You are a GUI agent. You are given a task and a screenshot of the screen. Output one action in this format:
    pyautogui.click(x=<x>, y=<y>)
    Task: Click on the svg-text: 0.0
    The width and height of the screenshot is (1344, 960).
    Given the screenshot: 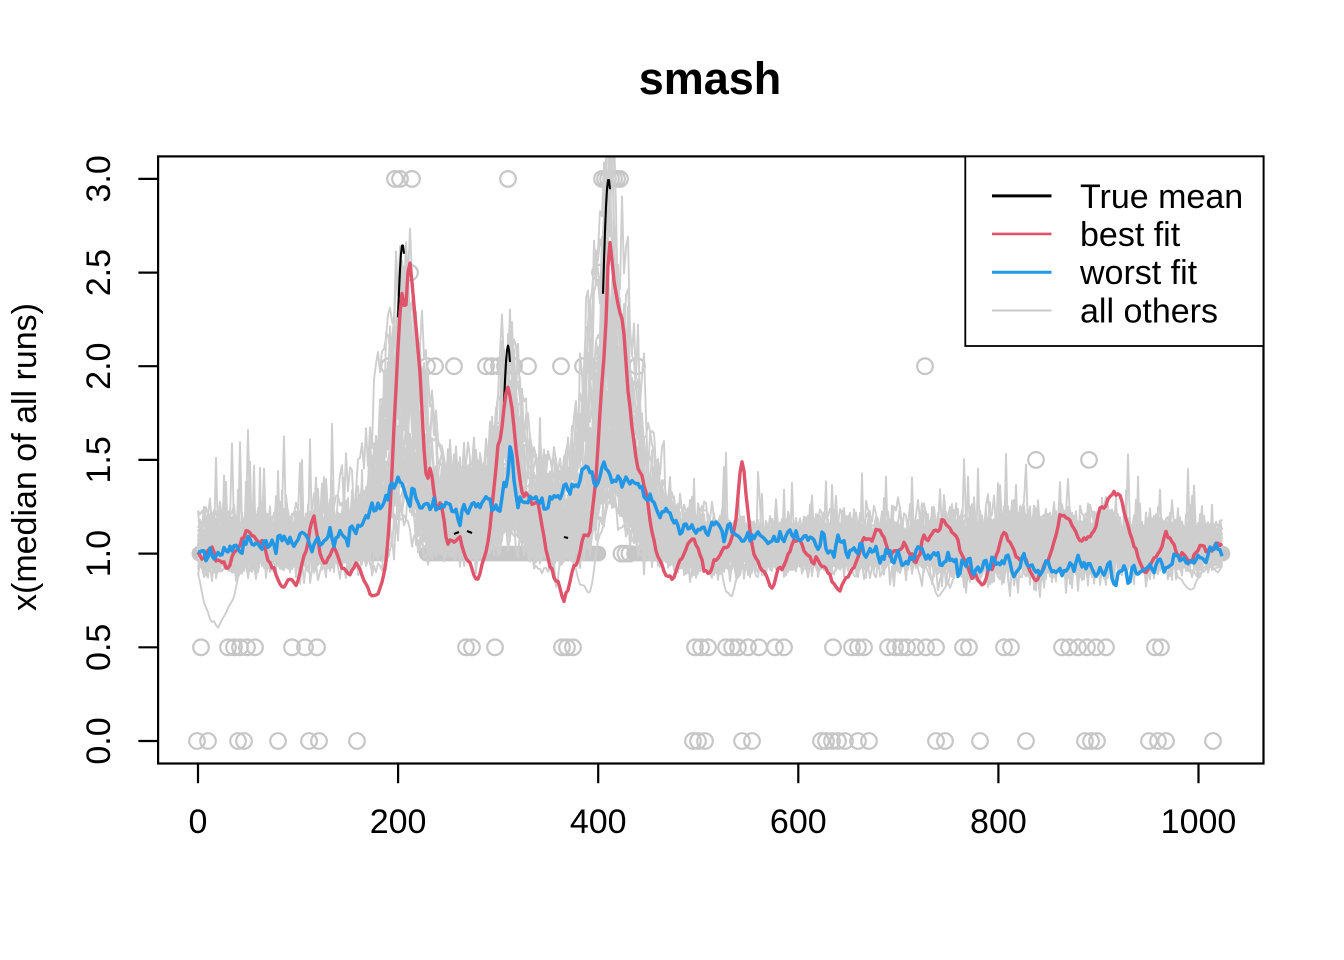 What is the action you would take?
    pyautogui.click(x=99, y=740)
    